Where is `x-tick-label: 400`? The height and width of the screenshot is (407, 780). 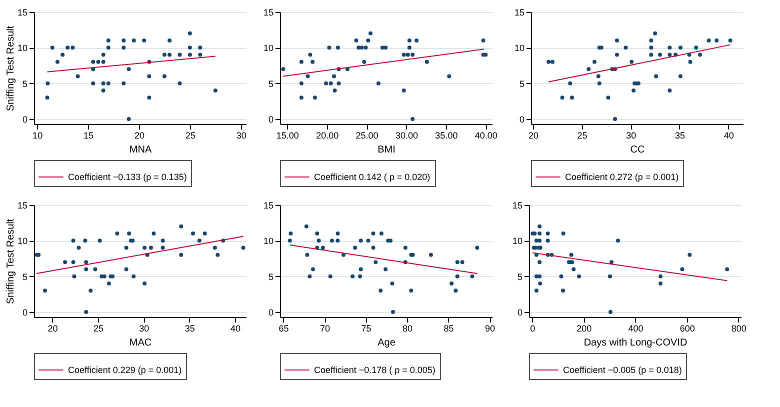 x-tick-label: 400 is located at coordinates (636, 329).